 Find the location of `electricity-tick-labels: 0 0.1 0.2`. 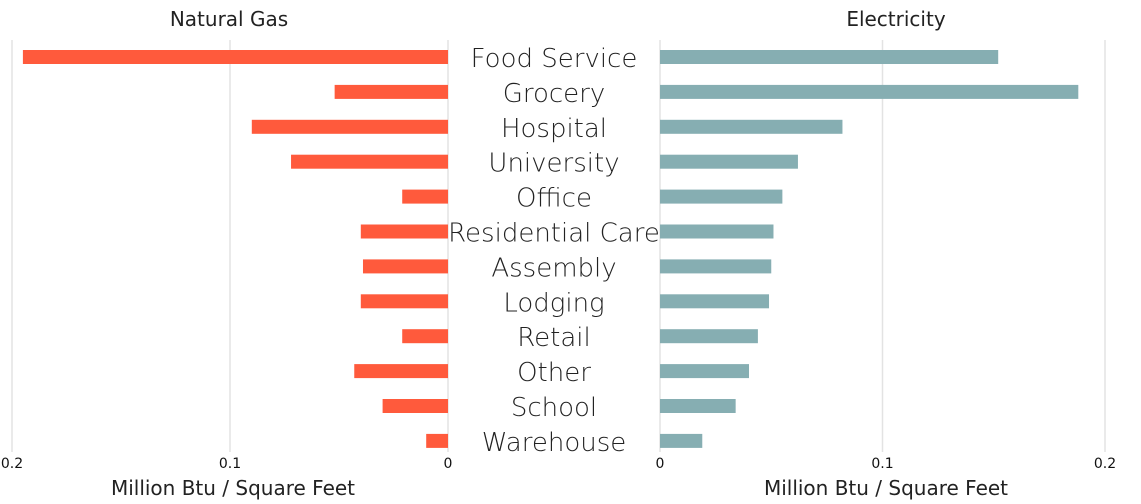

electricity-tick-labels: 0 0.1 0.2 is located at coordinates (886, 464).